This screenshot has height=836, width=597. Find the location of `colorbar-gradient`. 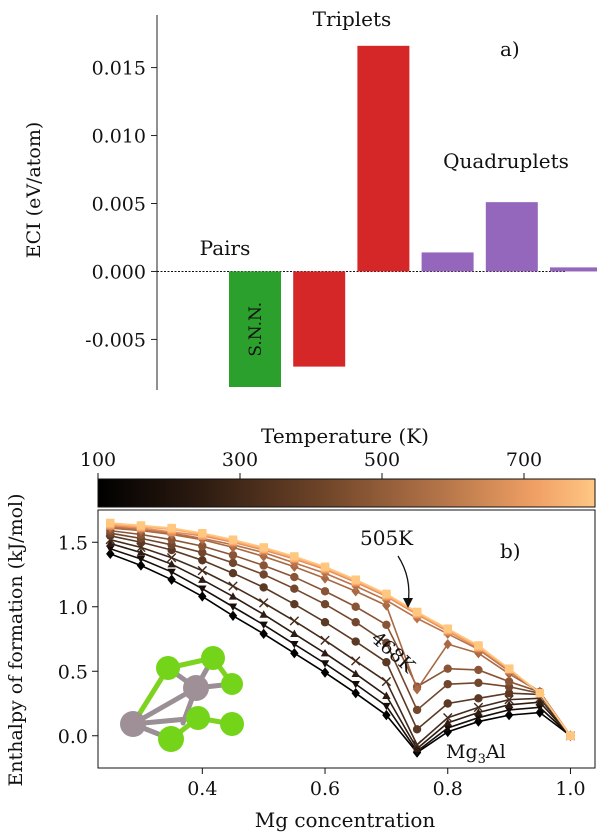

colorbar-gradient is located at coordinates (346, 493).